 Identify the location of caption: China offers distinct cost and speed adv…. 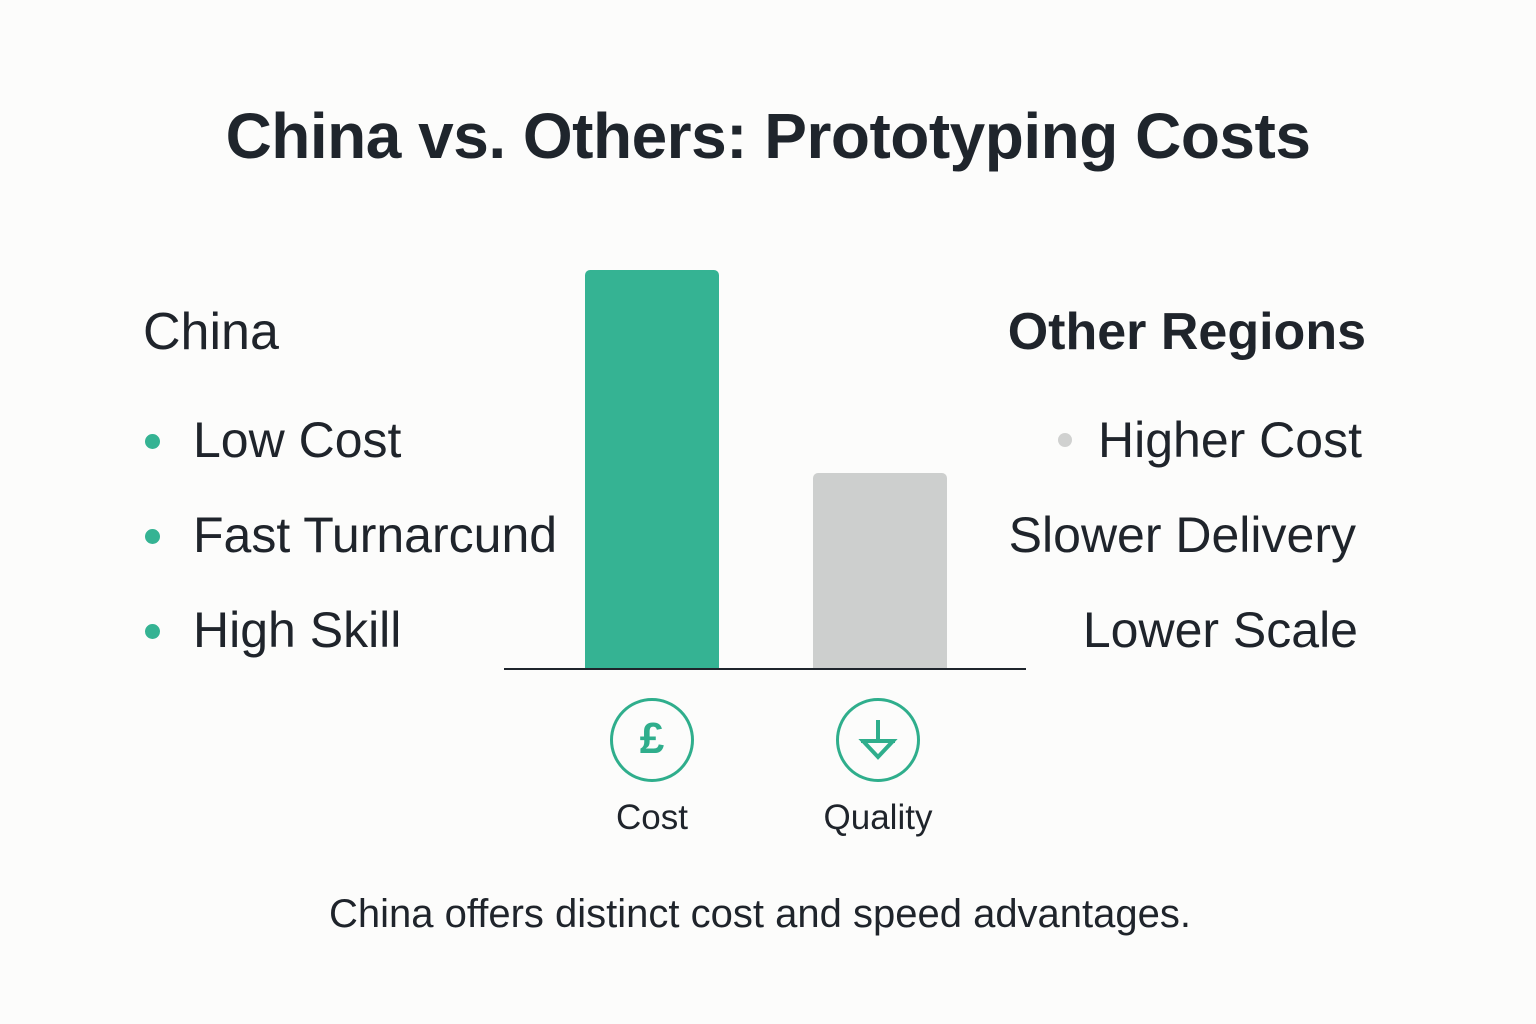
(760, 914).